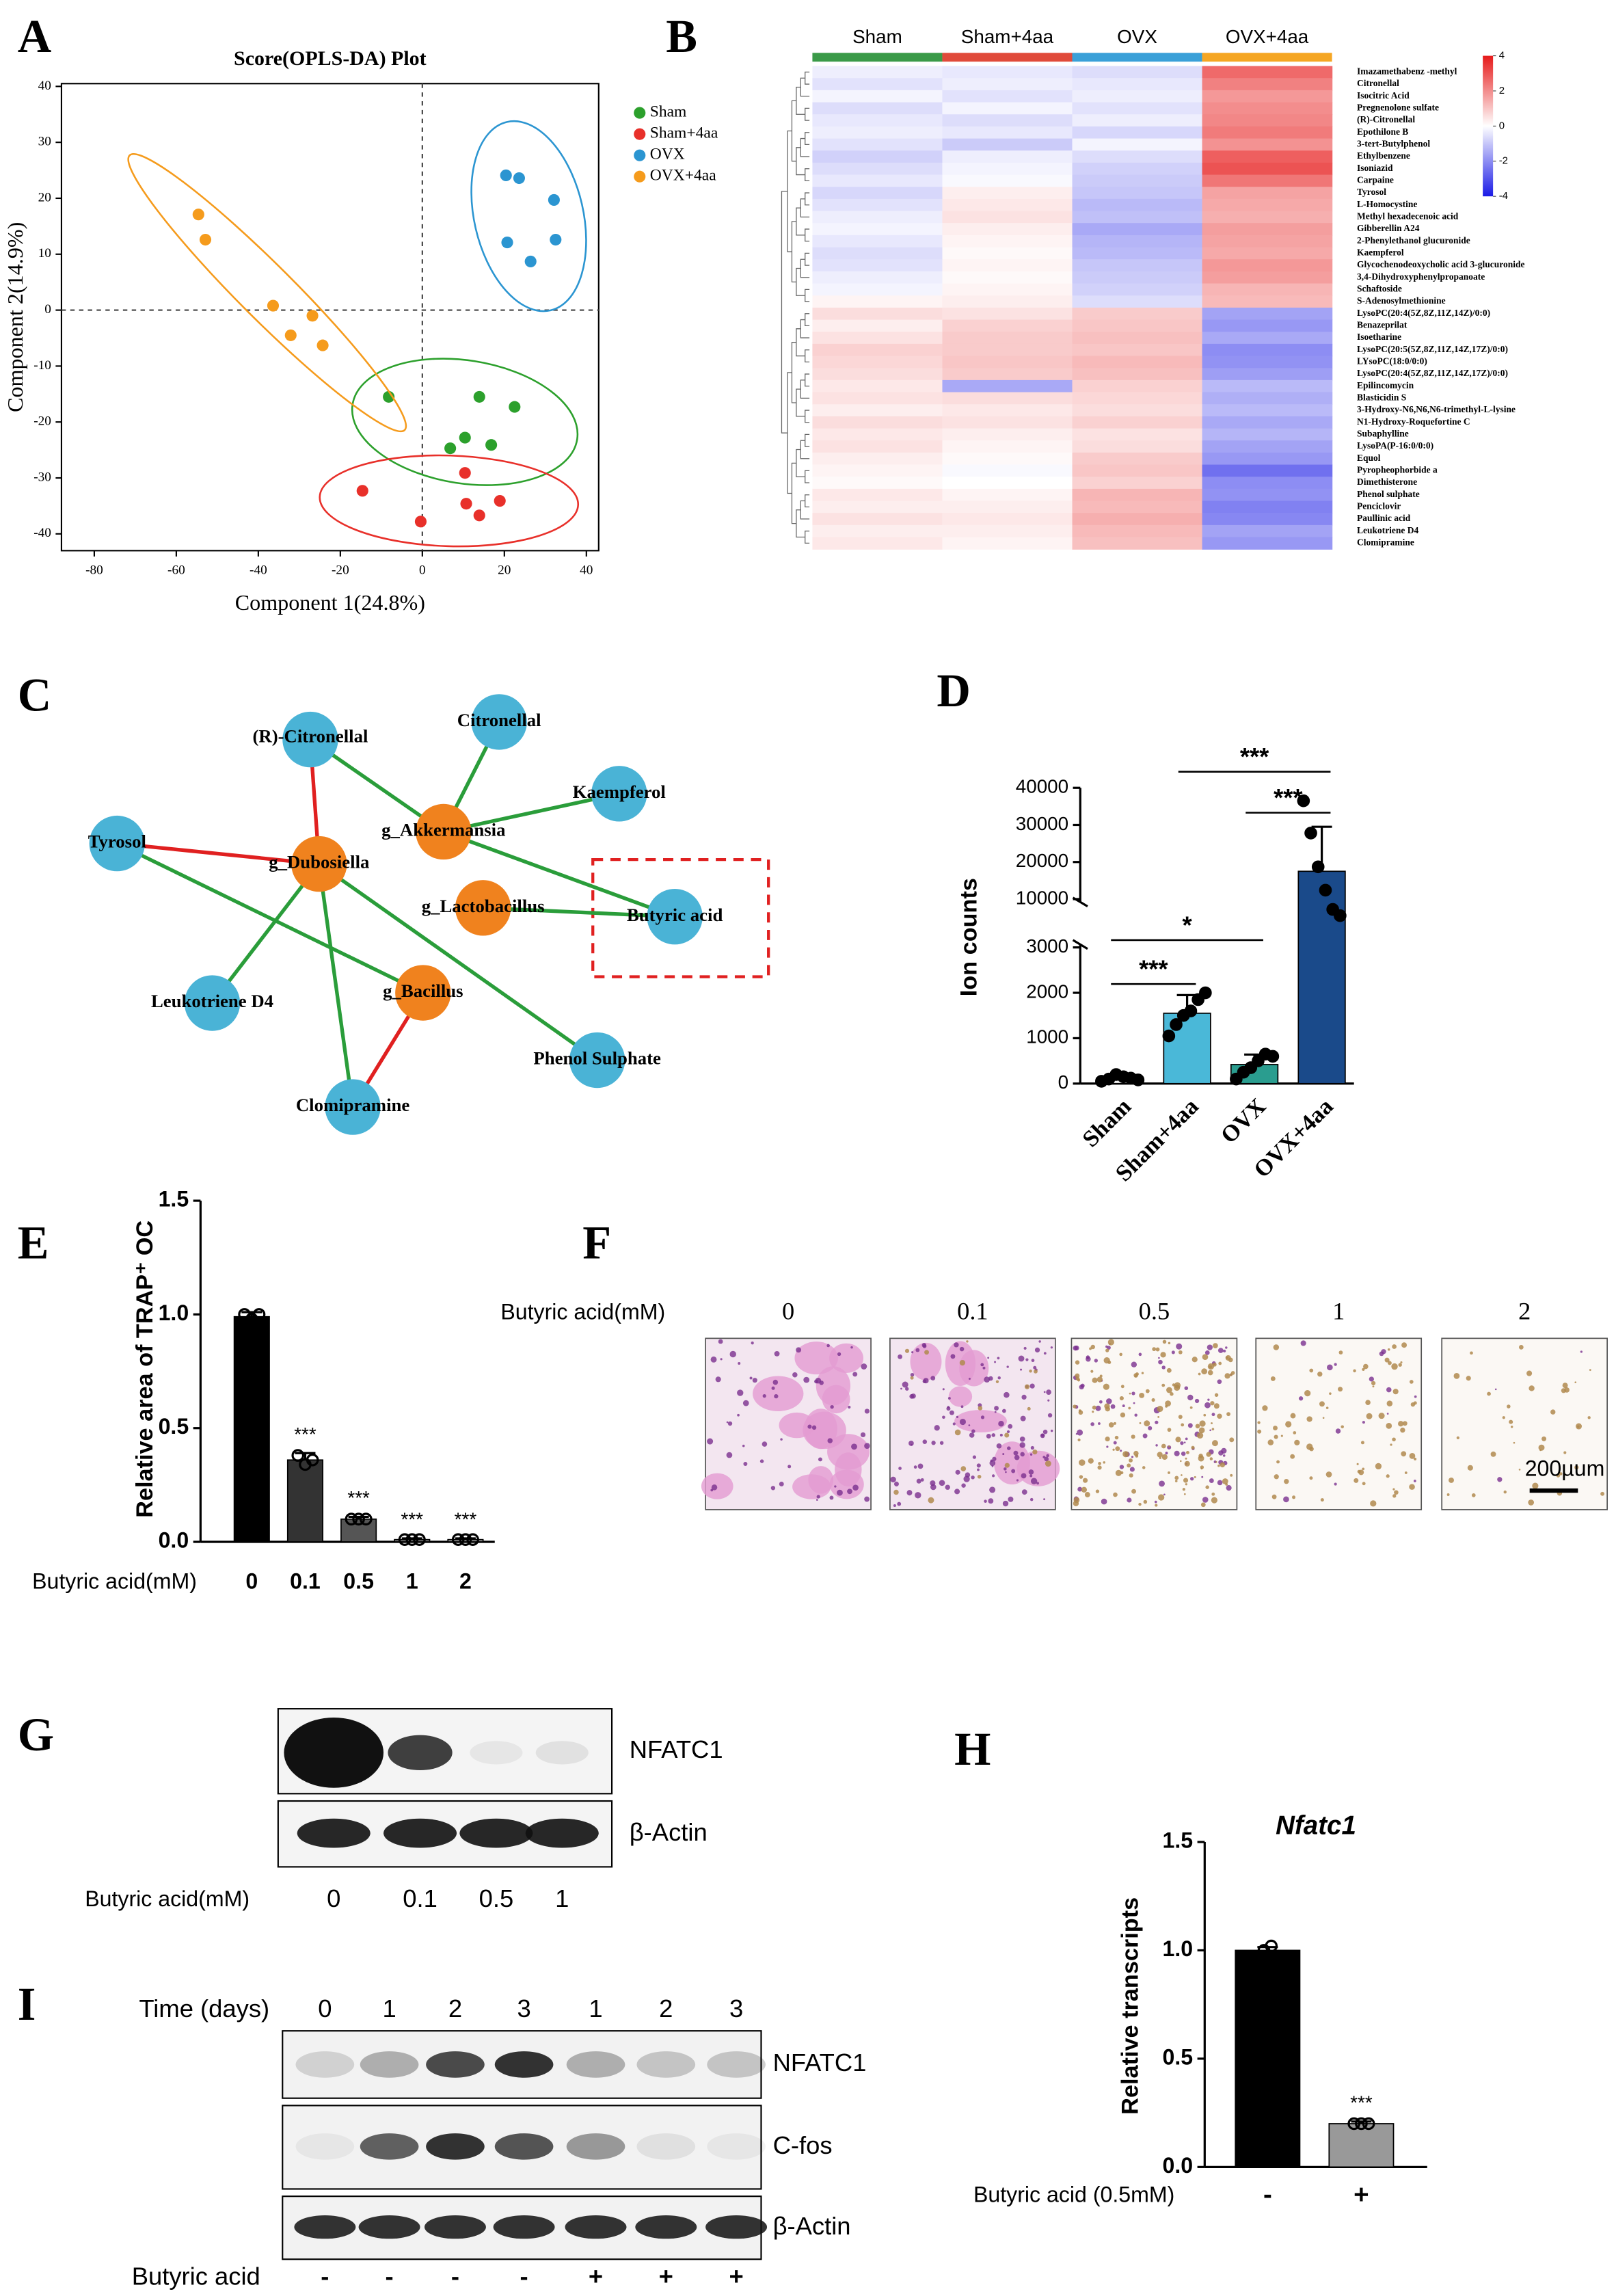 Image resolution: width=1616 pixels, height=2296 pixels. I want to click on node-label: g_Akkermansia, so click(443, 830).